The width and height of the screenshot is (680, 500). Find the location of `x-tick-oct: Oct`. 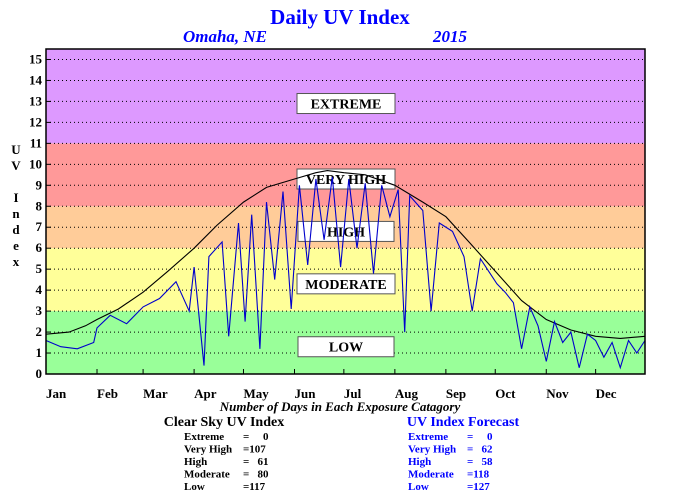

x-tick-oct: Oct is located at coordinates (505, 393).